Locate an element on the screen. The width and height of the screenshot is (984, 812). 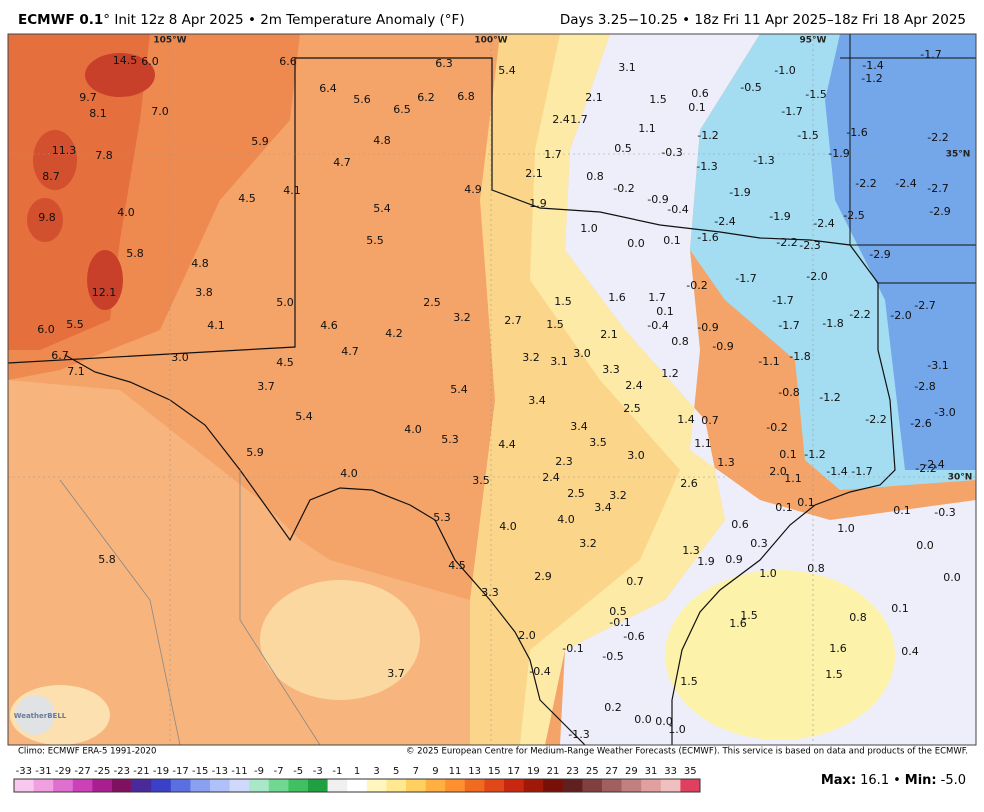
colorbar-tick-label: -1 is located at coordinates (337, 771).